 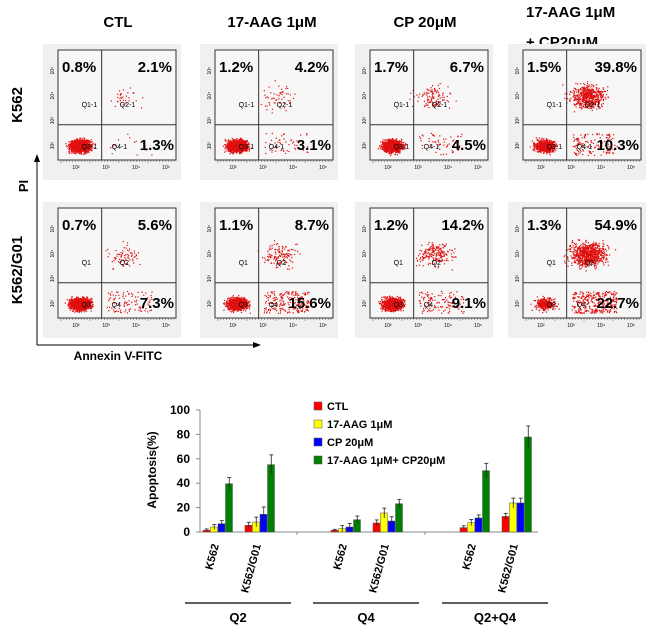 I want to click on y-tick-label: 10⁵, so click(x=210, y=71).